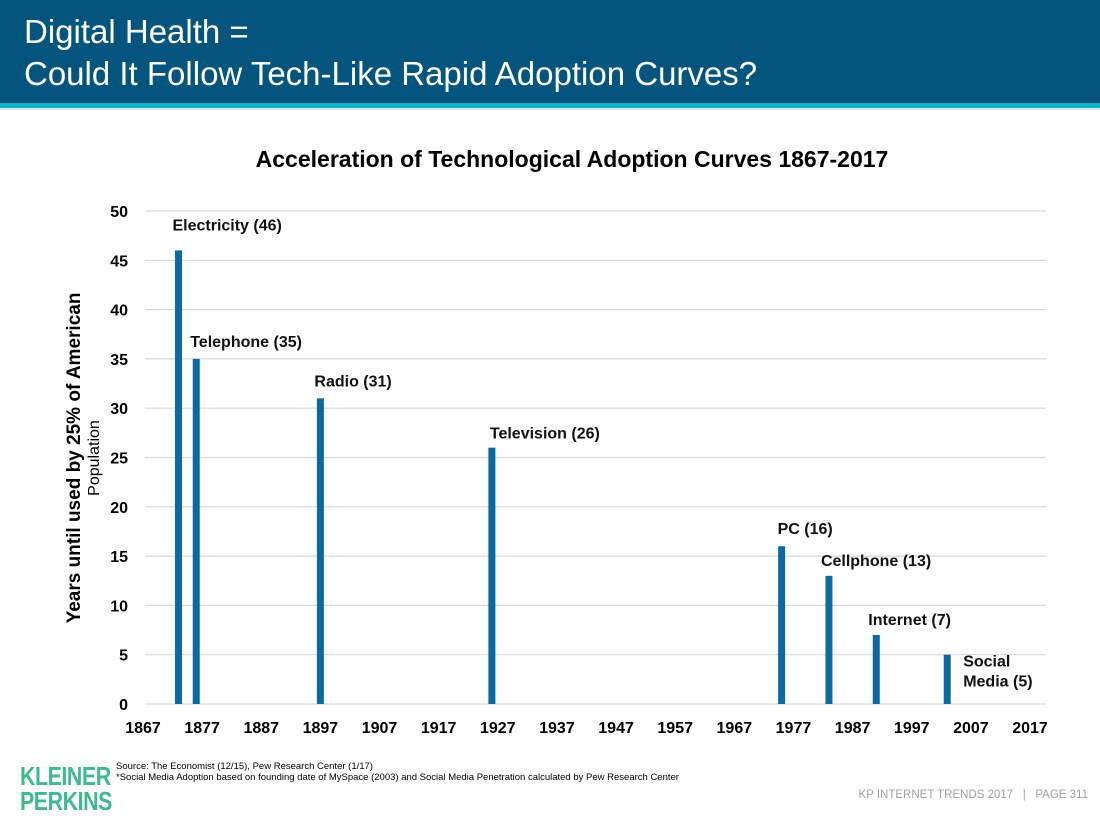  What do you see at coordinates (735, 728) in the screenshot?
I see `x-tick-label: 1967` at bounding box center [735, 728].